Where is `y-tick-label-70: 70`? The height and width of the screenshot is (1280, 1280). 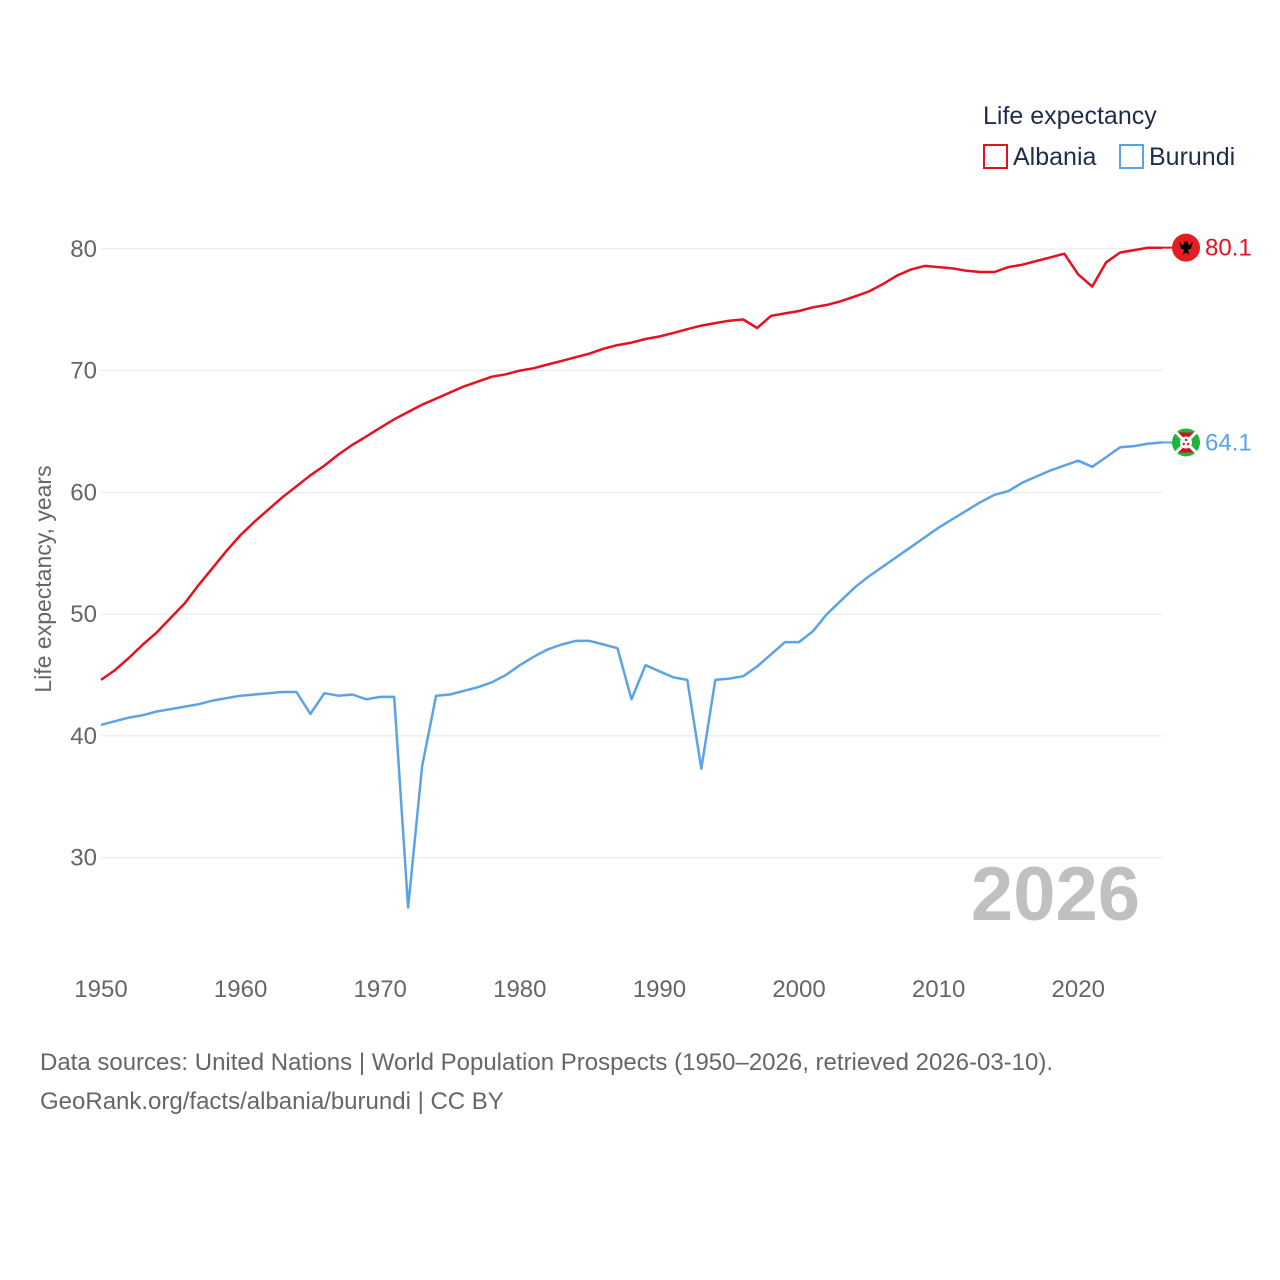
y-tick-label-70: 70 is located at coordinates (83, 371).